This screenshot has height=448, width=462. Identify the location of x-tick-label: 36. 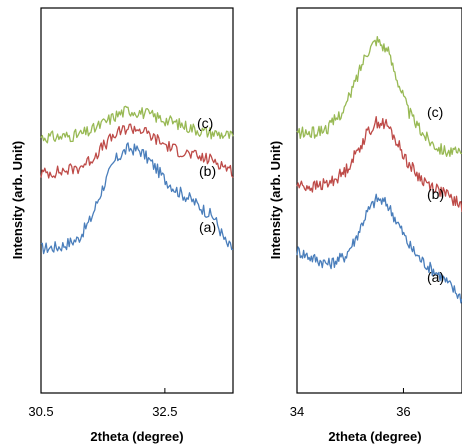
(403, 411).